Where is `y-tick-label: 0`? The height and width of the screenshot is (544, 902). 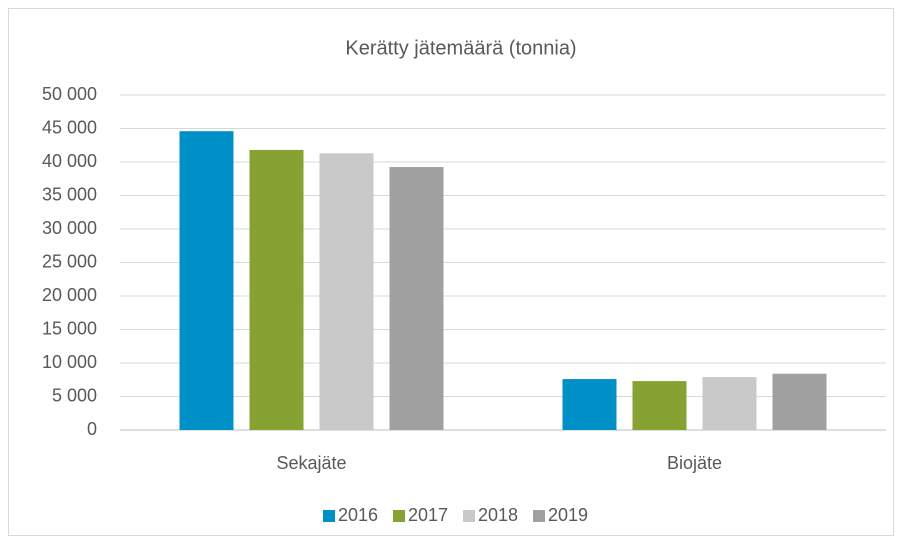
y-tick-label: 0 is located at coordinates (92, 429).